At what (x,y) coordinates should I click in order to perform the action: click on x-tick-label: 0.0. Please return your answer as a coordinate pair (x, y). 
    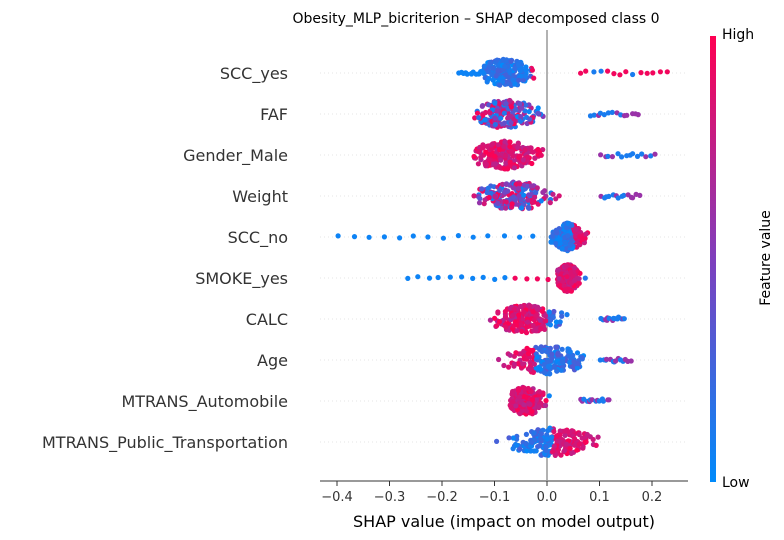
    Looking at the image, I should click on (547, 497).